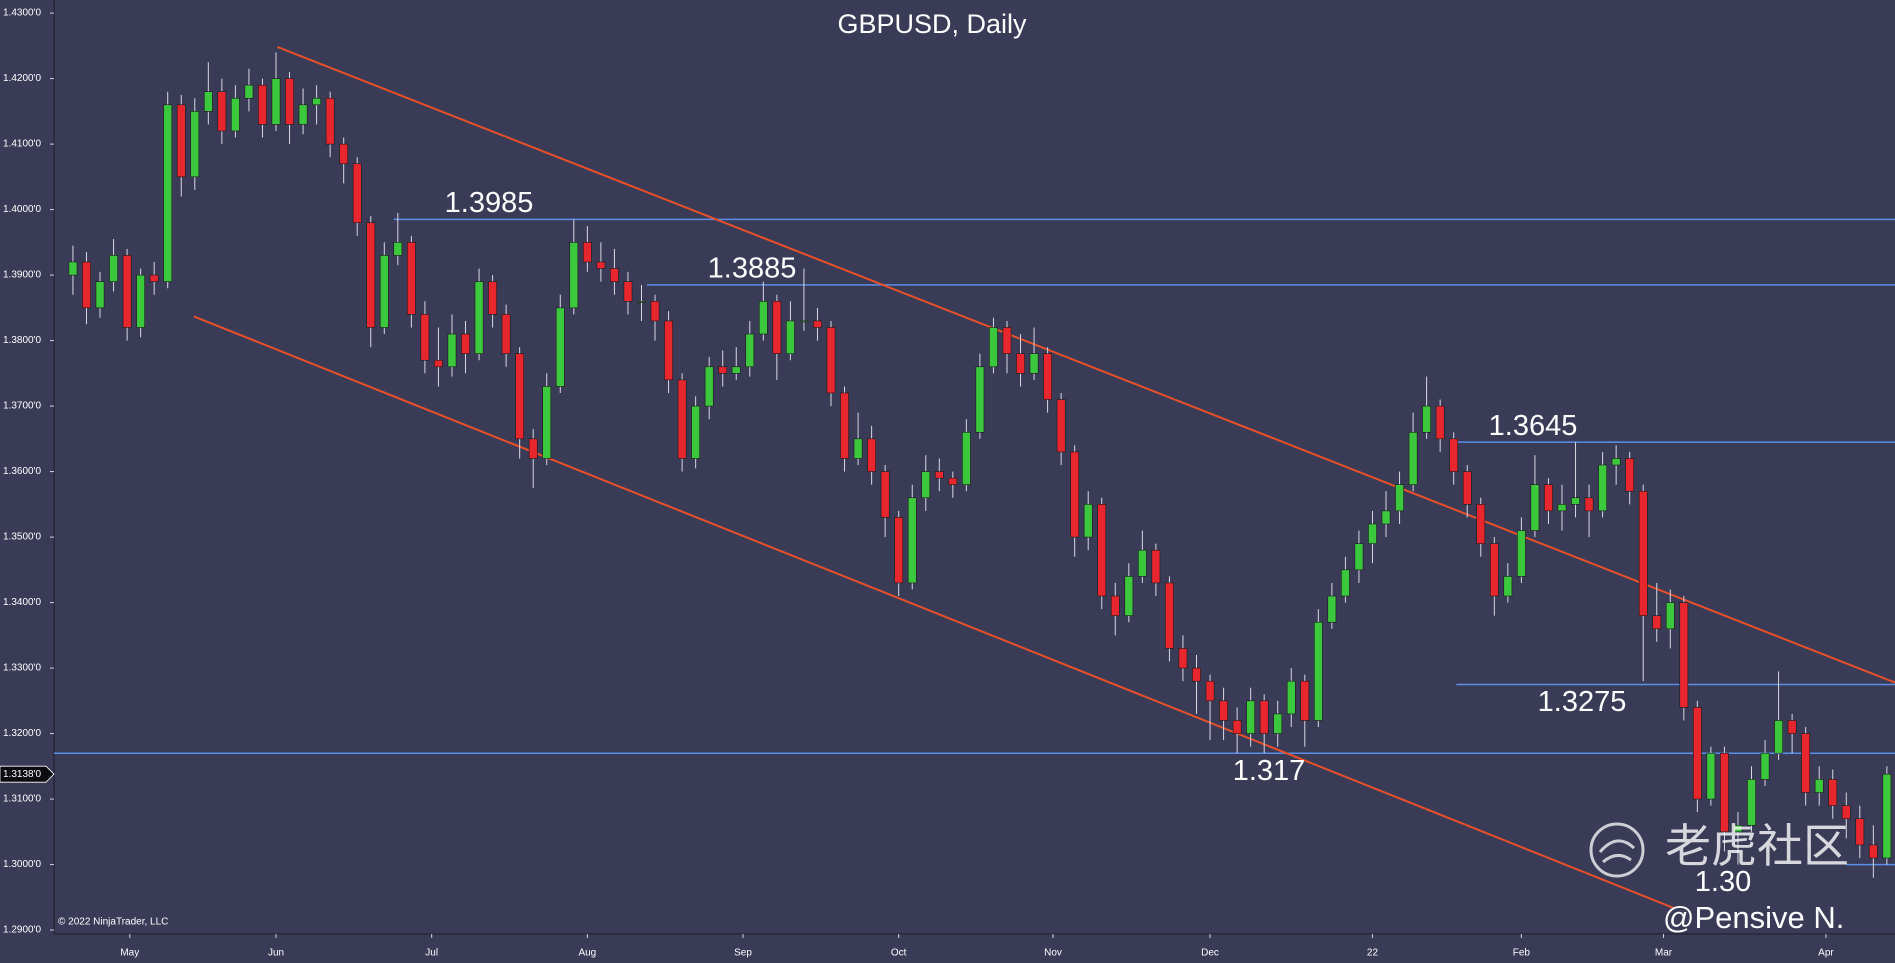 This screenshot has height=963, width=1895. Describe the element at coordinates (22, 209) in the screenshot. I see `y-tick-label: 1.4000'0` at that location.